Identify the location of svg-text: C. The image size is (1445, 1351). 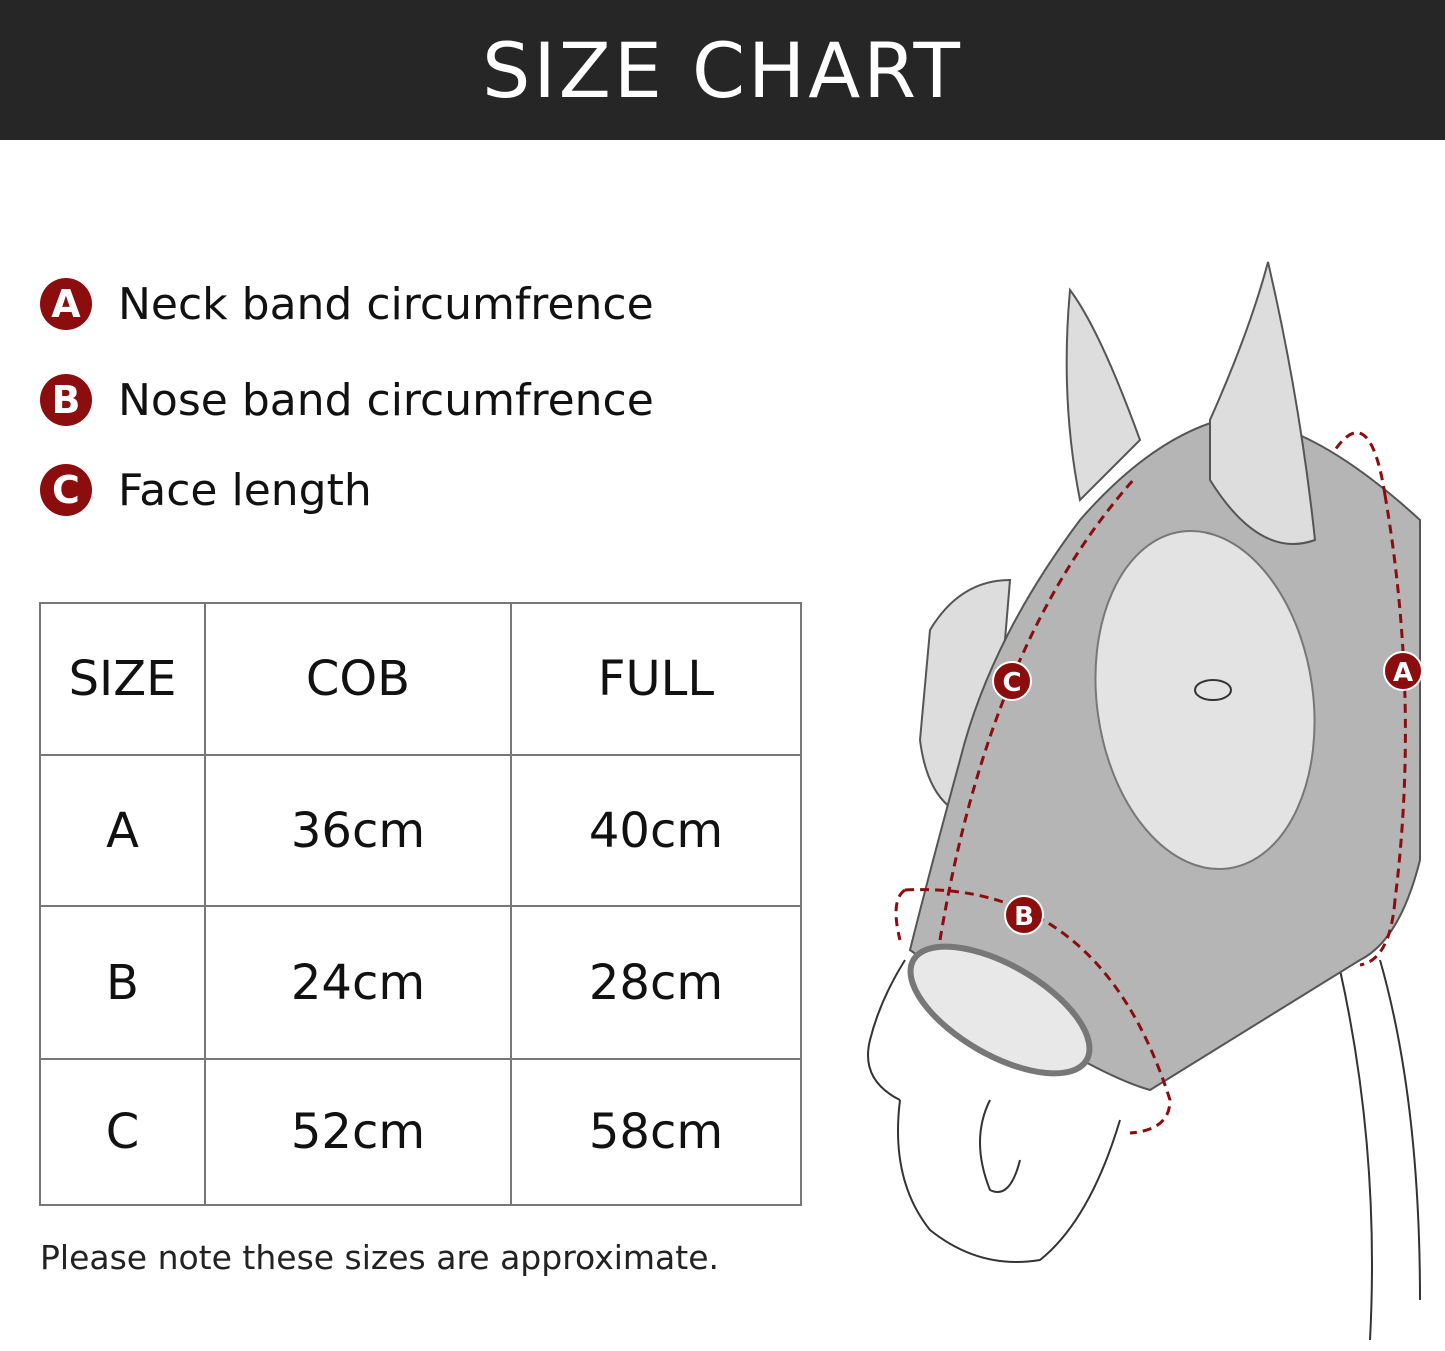
(1011, 683).